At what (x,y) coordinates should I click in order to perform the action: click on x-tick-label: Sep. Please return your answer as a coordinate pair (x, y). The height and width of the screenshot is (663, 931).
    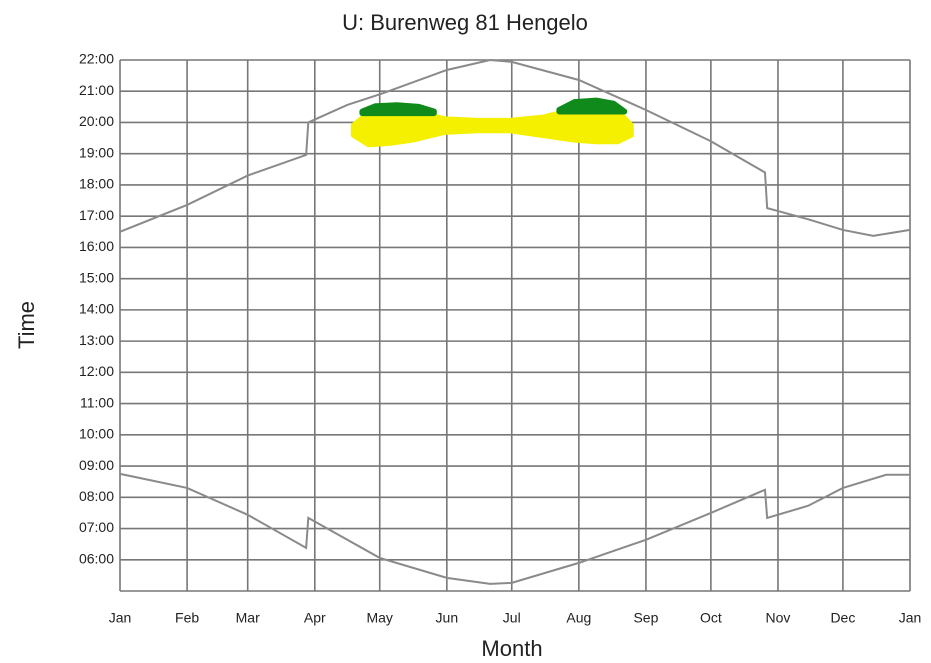
    Looking at the image, I should click on (645, 618).